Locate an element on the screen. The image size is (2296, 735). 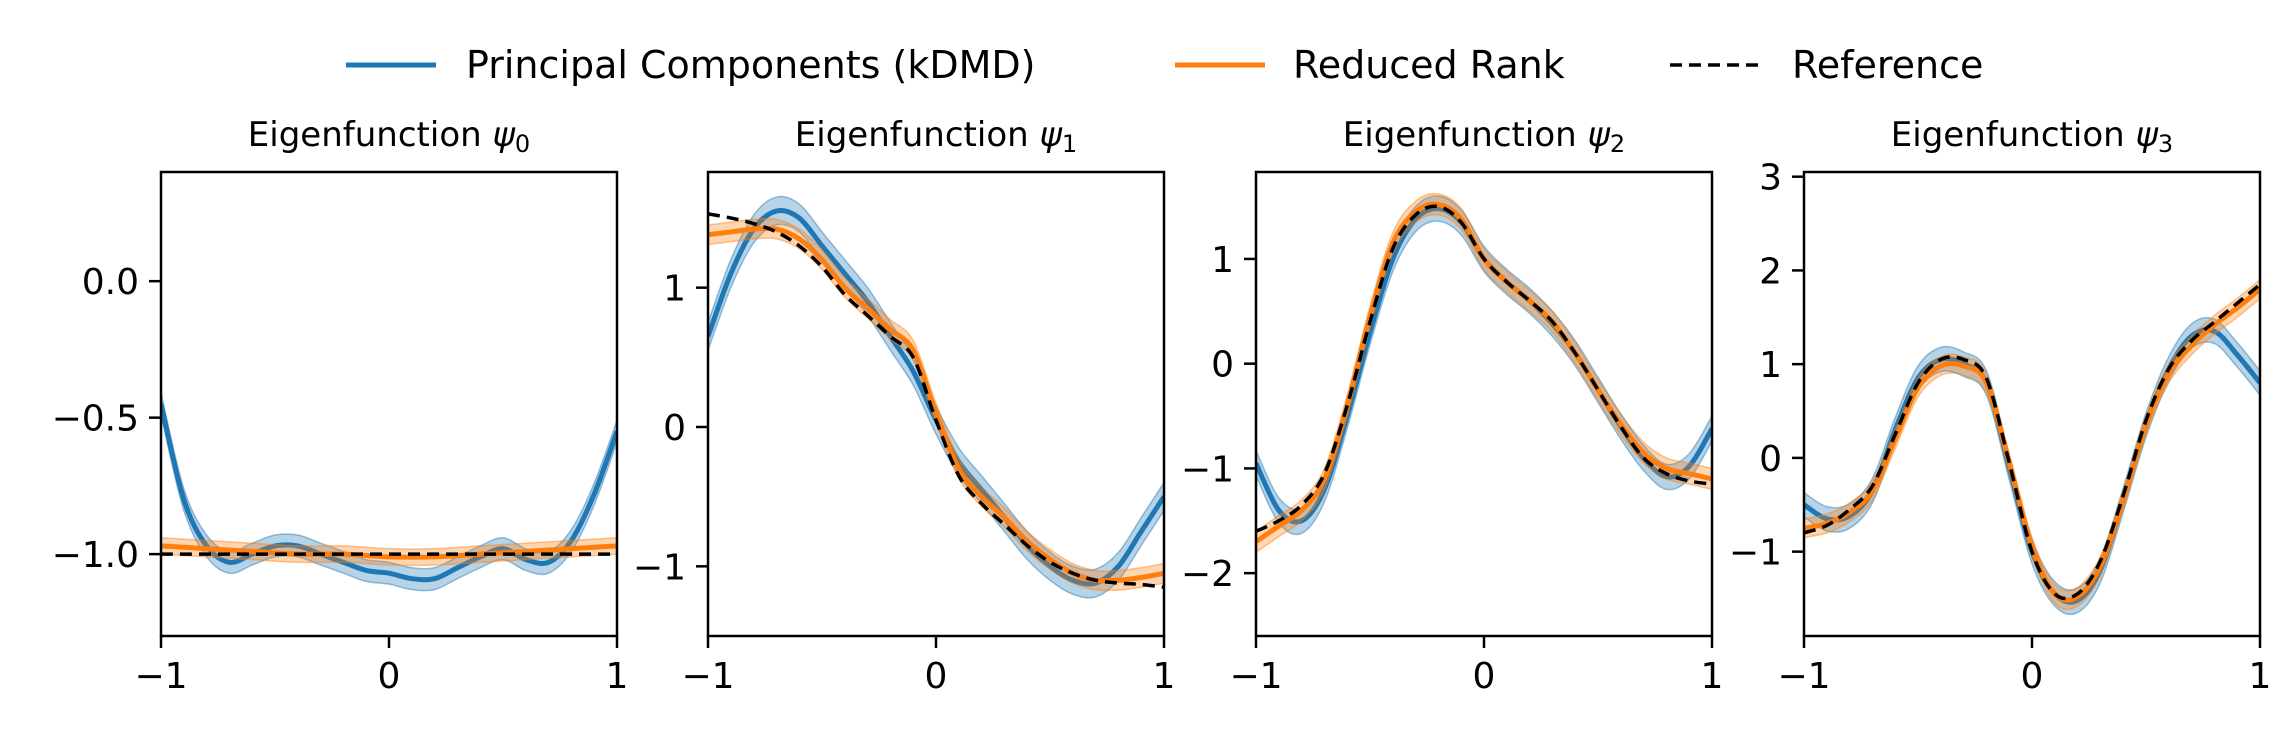
legend-label-kdmd: Principal Components (kDMD) is located at coordinates (750, 65).